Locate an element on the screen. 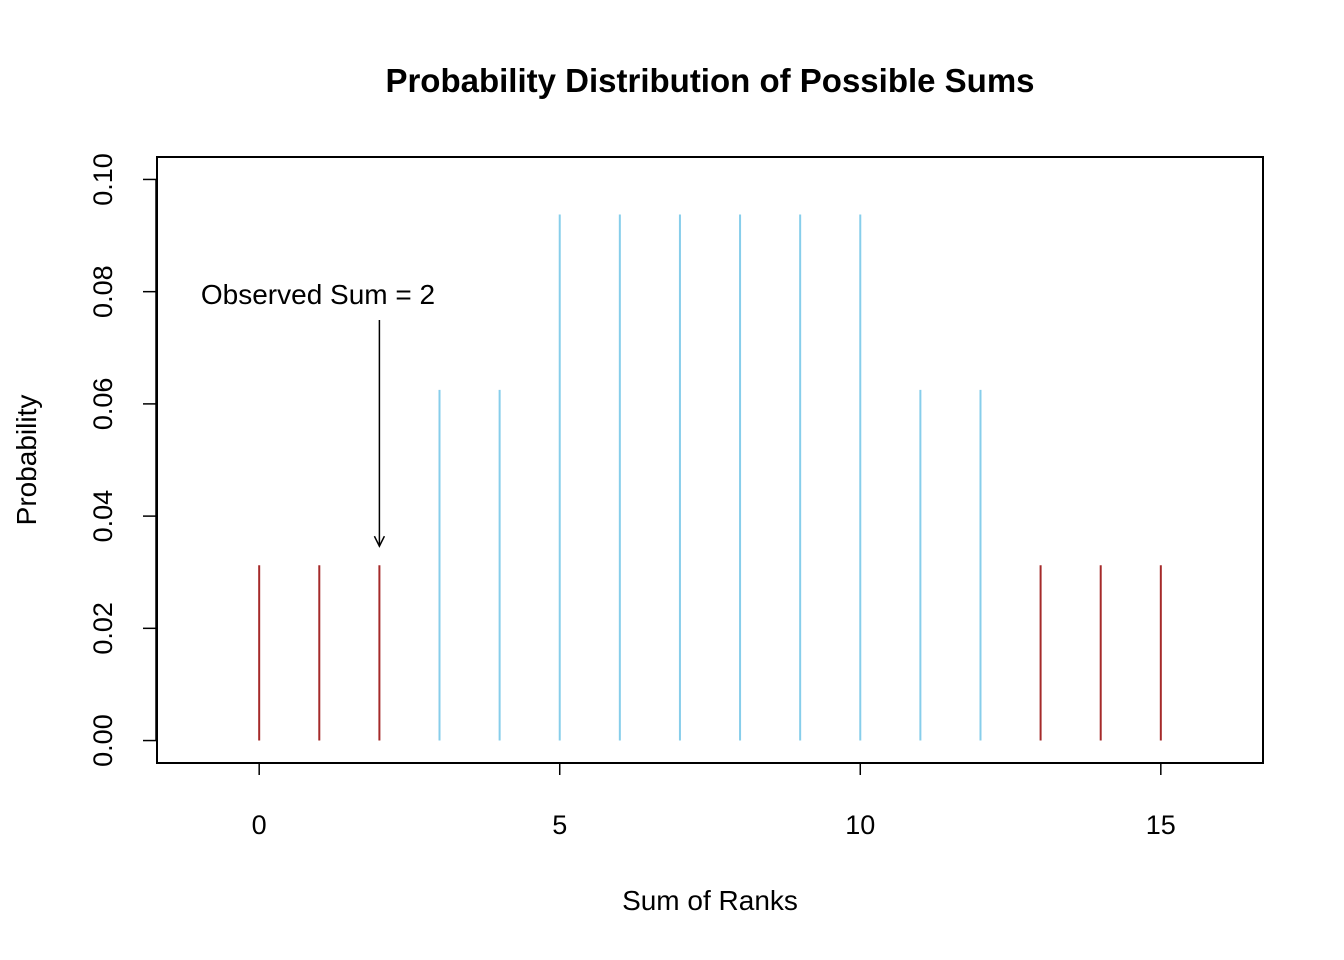 Image resolution: width=1344 pixels, height=960 pixels. y-tick-label: 0.04 is located at coordinates (103, 516).